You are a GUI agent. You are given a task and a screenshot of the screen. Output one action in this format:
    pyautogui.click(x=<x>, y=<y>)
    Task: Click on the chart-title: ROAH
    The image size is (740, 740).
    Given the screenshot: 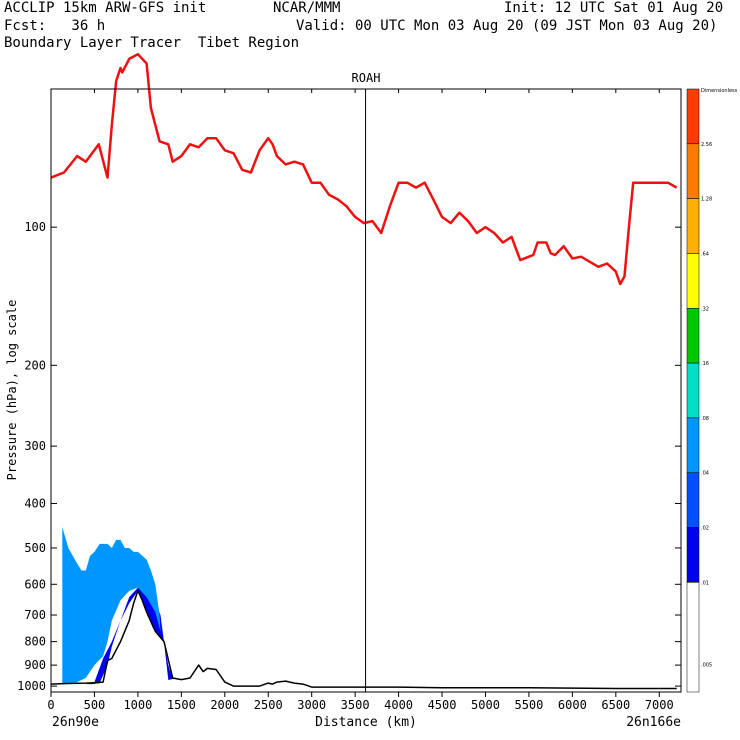 What is the action you would take?
    pyautogui.click(x=366, y=78)
    